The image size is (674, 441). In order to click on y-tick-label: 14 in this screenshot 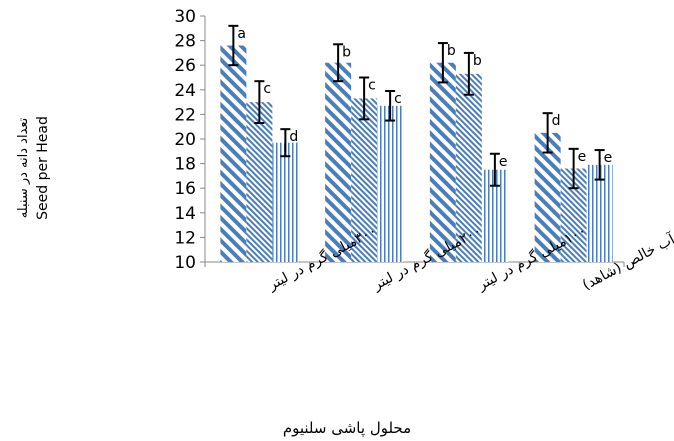, I will do `click(185, 214)`.